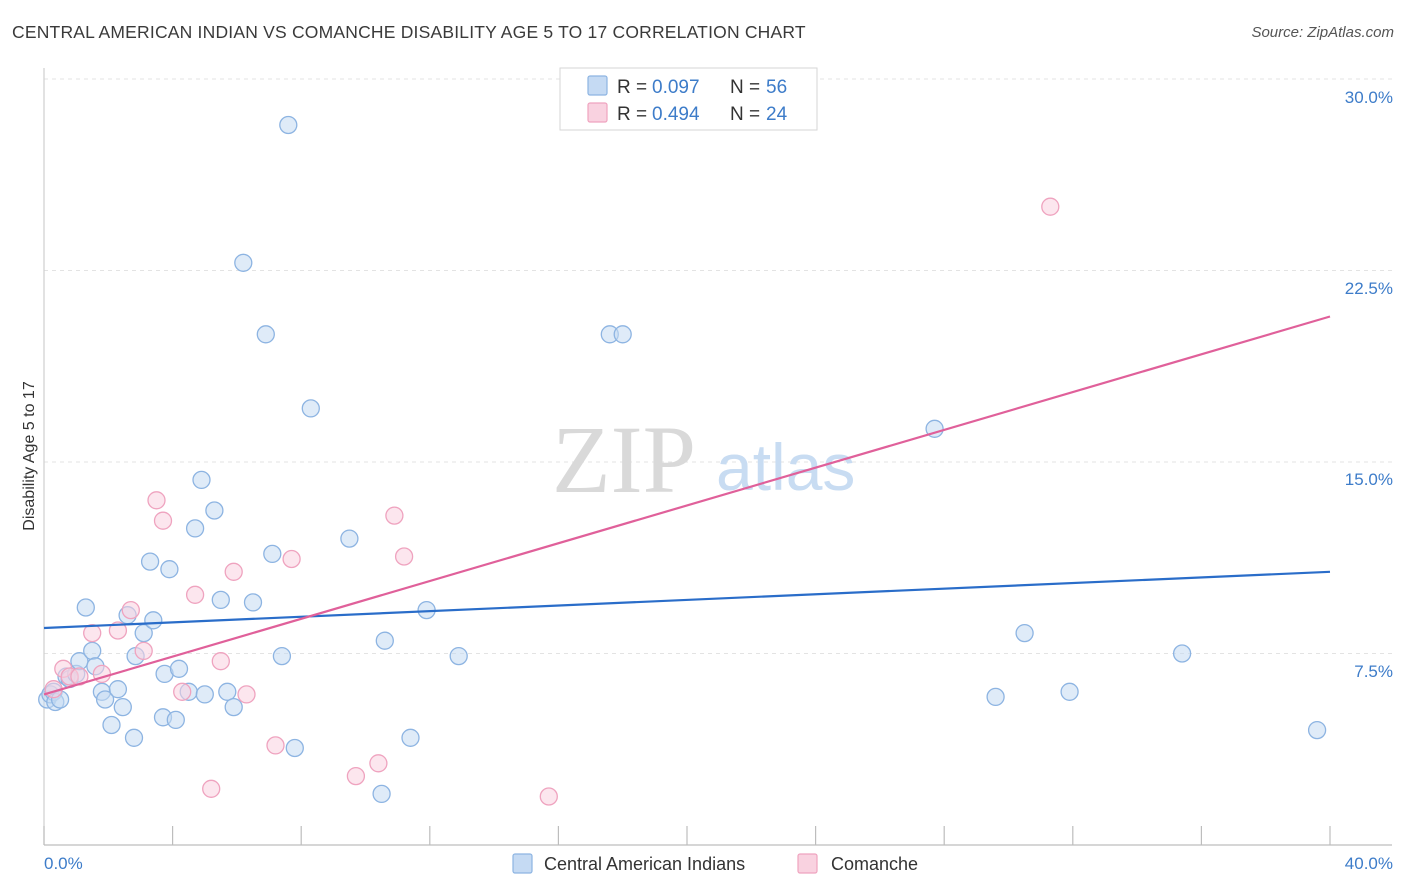 This screenshot has height=892, width=1406. I want to click on legend-swatch-central-american-indians, so click(597, 85).